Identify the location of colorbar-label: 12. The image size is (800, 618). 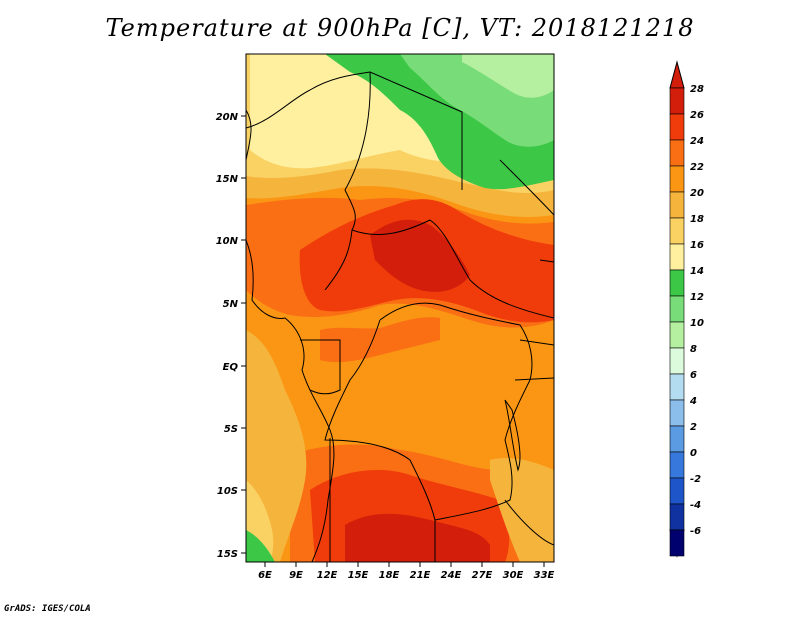
(697, 297).